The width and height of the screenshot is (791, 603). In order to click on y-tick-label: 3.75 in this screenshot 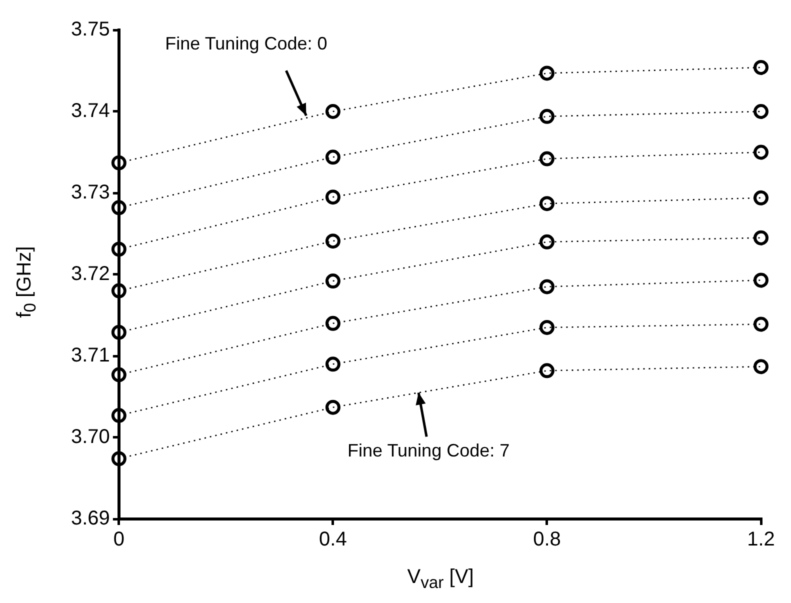, I will do `click(90, 29)`.